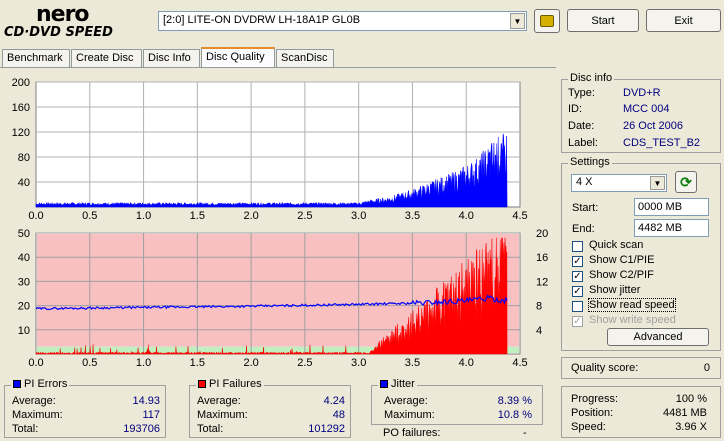 The width and height of the screenshot is (724, 441). I want to click on show-write-speed-label: Show write speed, so click(632, 320).